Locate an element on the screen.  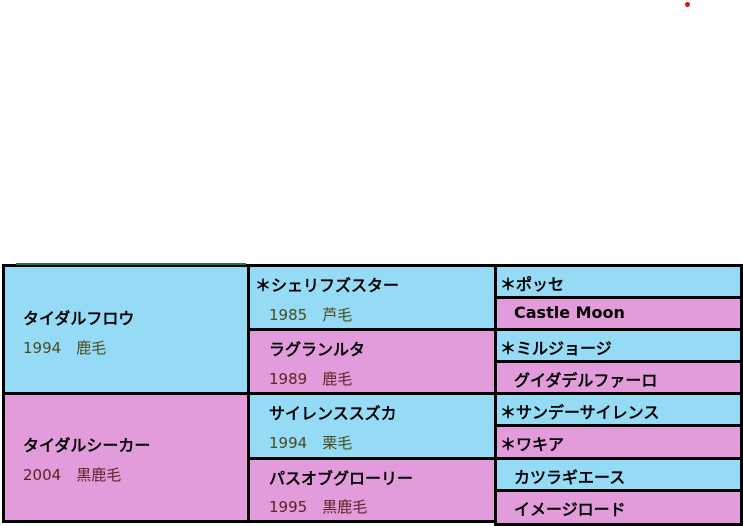
dam-info: 2004 黒鹿毛 is located at coordinates (72, 475).